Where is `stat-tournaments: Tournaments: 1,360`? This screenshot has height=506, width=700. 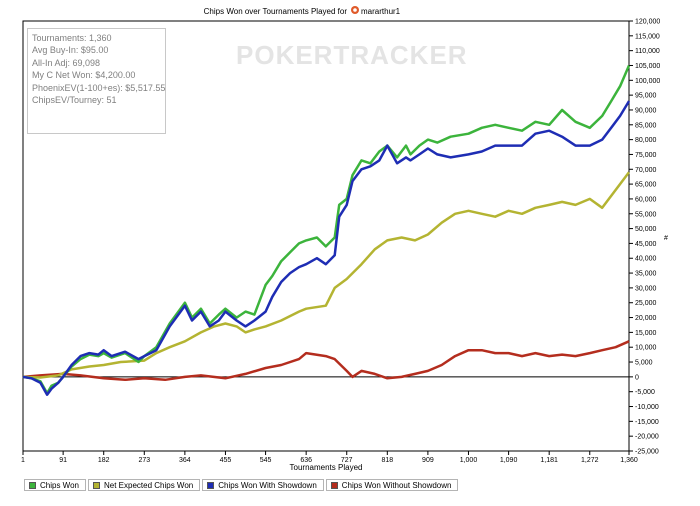 stat-tournaments: Tournaments: 1,360 is located at coordinates (72, 38).